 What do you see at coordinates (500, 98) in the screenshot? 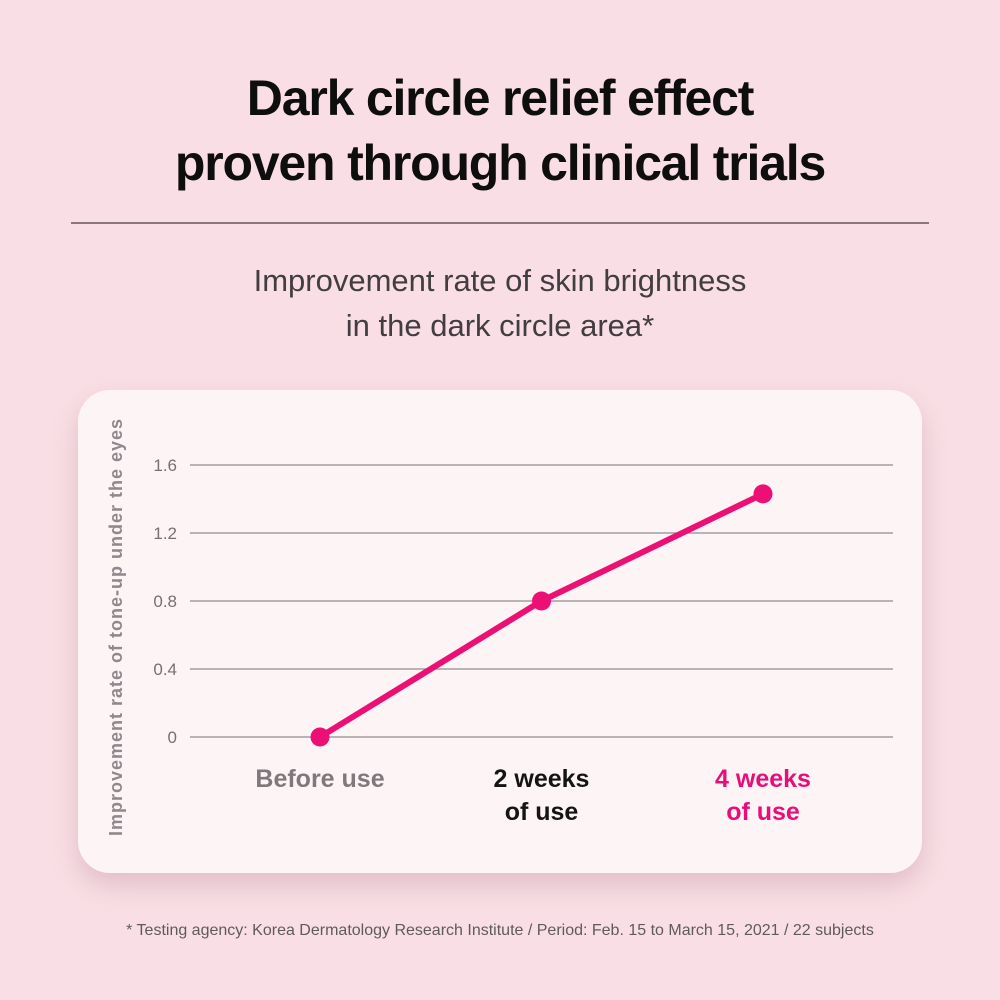
I see `page-title-line1: Dark circle relief effect` at bounding box center [500, 98].